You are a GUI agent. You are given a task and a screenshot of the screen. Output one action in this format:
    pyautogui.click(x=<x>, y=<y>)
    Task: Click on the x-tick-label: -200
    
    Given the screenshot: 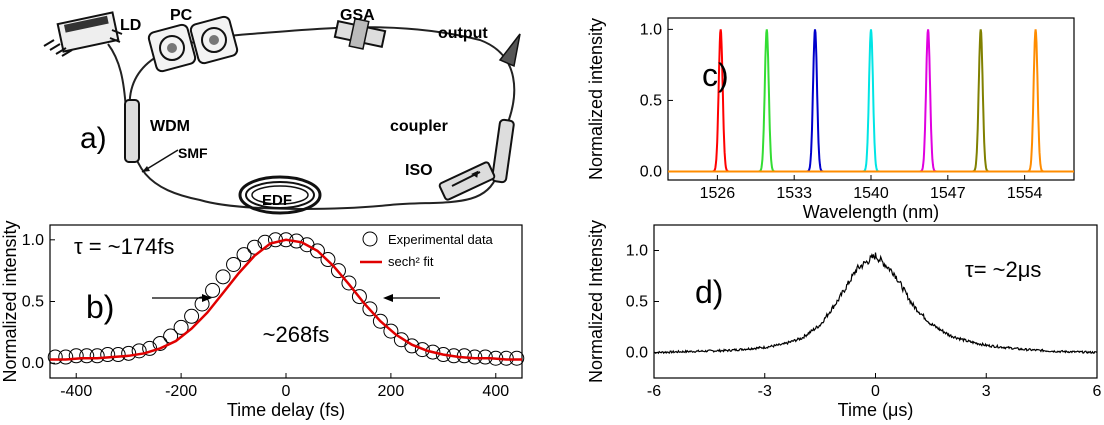 What is the action you would take?
    pyautogui.click(x=181, y=391)
    